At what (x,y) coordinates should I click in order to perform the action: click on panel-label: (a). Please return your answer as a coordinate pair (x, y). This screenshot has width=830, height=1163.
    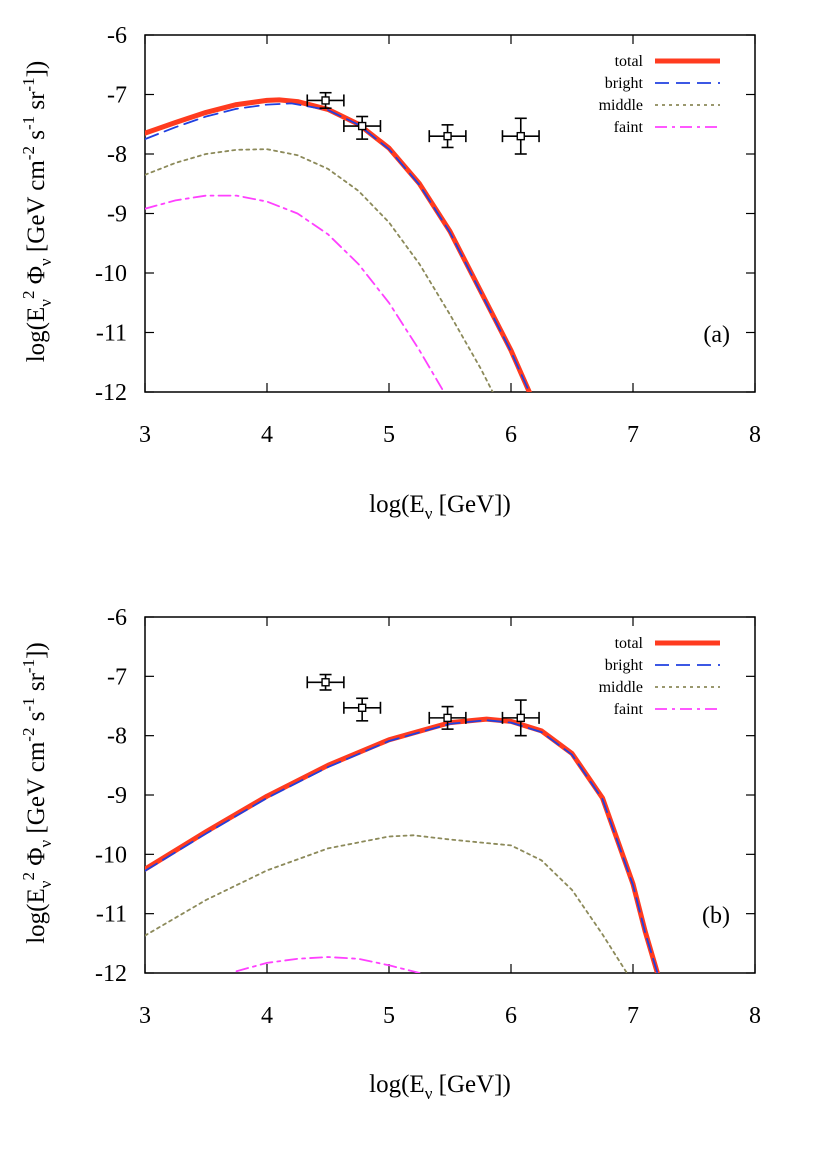
    Looking at the image, I should click on (716, 335).